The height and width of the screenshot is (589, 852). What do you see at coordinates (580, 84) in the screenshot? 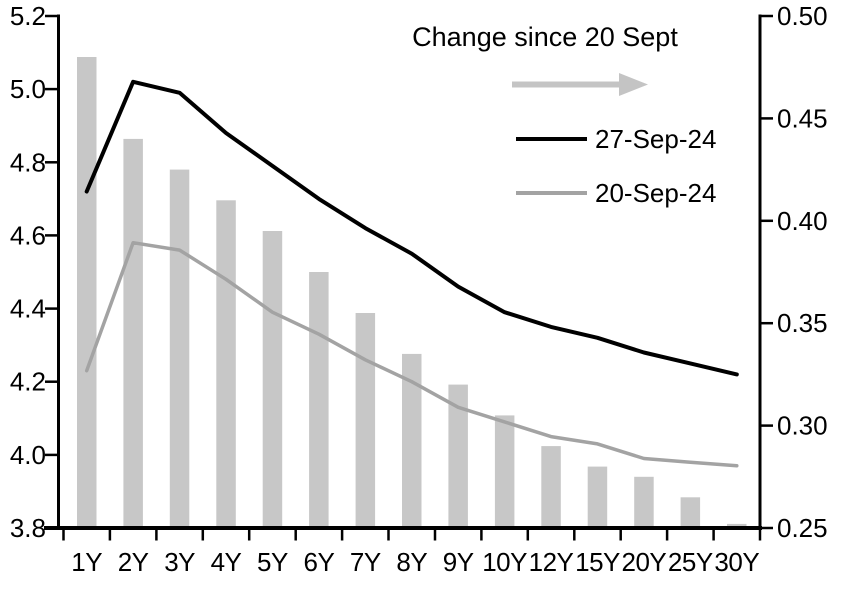
I see `right-arrow-icon` at bounding box center [580, 84].